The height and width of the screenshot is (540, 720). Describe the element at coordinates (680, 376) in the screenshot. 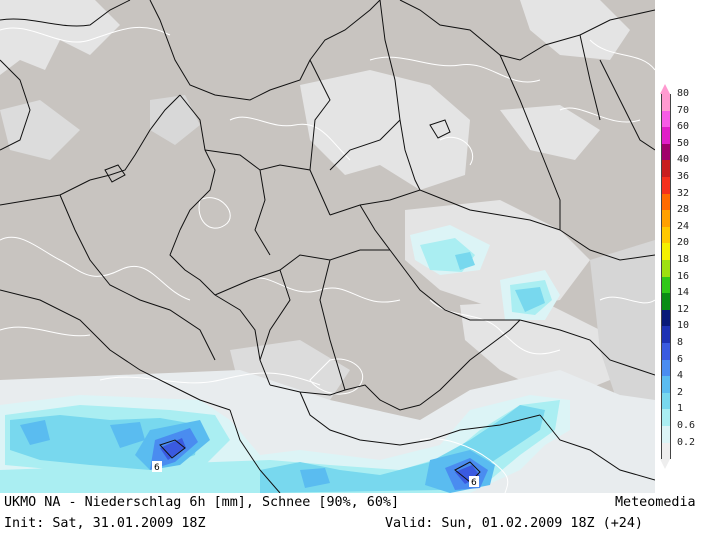

I see `legend-label: 4` at that location.